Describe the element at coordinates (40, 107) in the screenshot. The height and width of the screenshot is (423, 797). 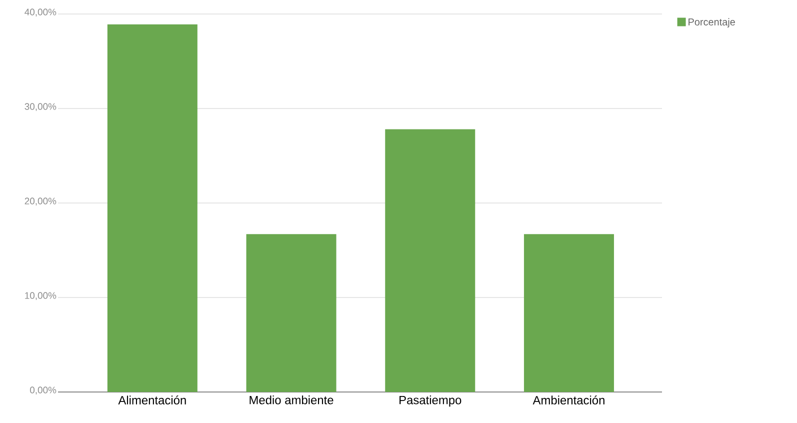
I see `y-tick-label: 30,00%` at that location.